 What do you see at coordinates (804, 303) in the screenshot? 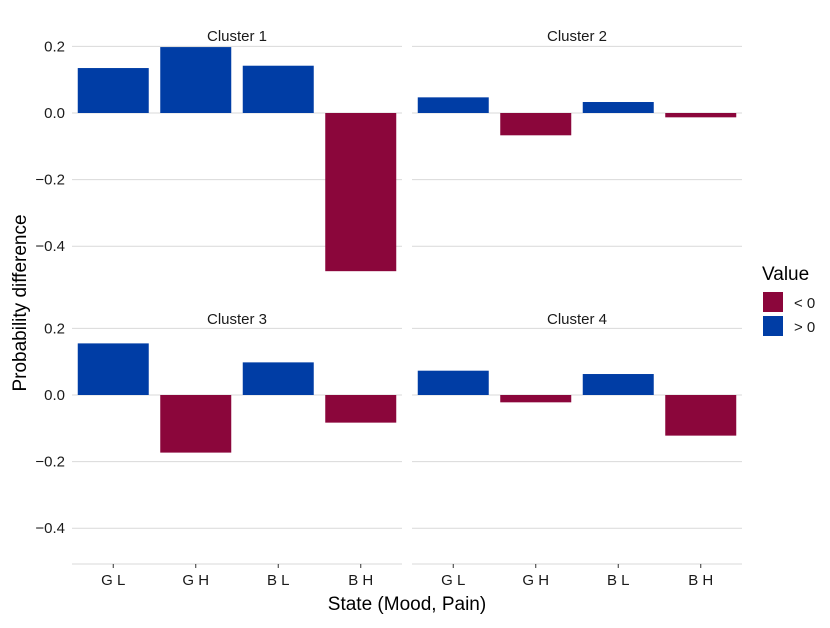
I see `legend-label-negative: < 0` at bounding box center [804, 303].